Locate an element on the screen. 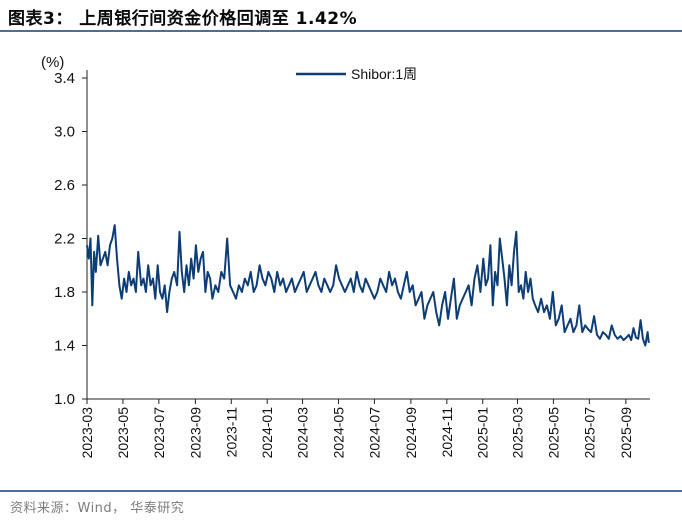 The image size is (682, 524). x-tick-label: 2025-07 is located at coordinates (589, 433).